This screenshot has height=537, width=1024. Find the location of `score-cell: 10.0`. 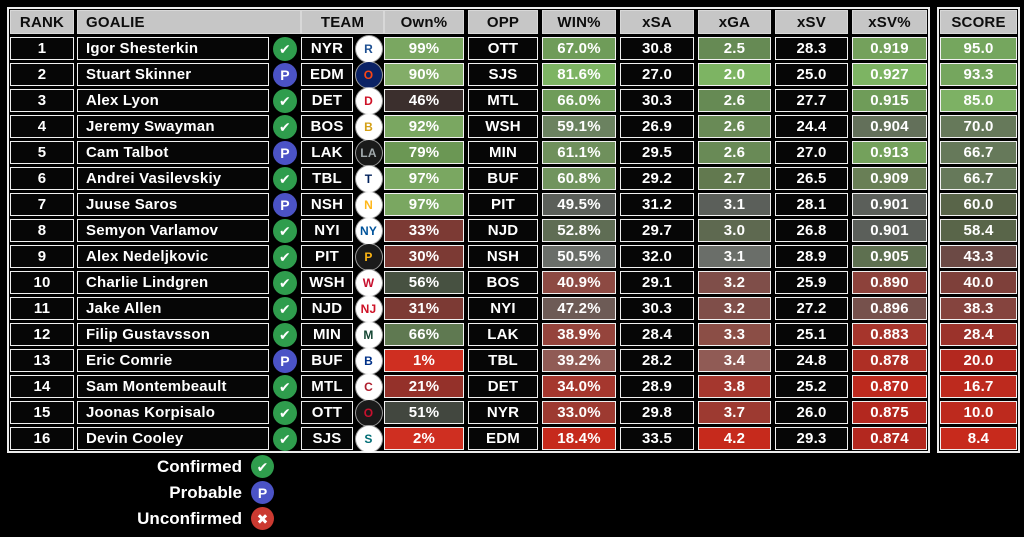

score-cell: 10.0 is located at coordinates (978, 412).